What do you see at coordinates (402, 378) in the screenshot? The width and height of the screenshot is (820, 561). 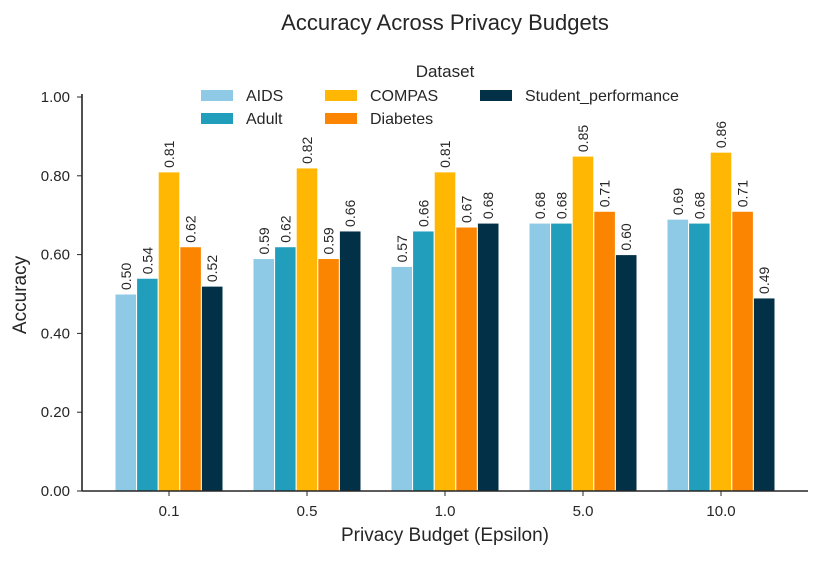 I see `bar-aids-1.0` at bounding box center [402, 378].